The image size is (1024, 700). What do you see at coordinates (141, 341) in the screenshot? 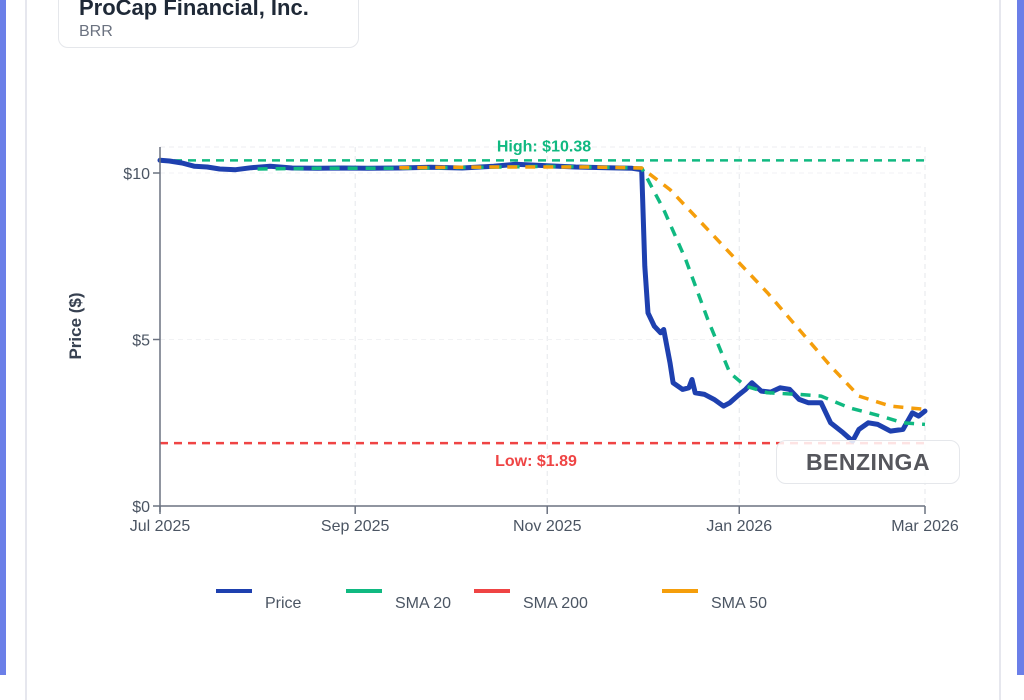
I see `y-tick-label: $5` at bounding box center [141, 341].